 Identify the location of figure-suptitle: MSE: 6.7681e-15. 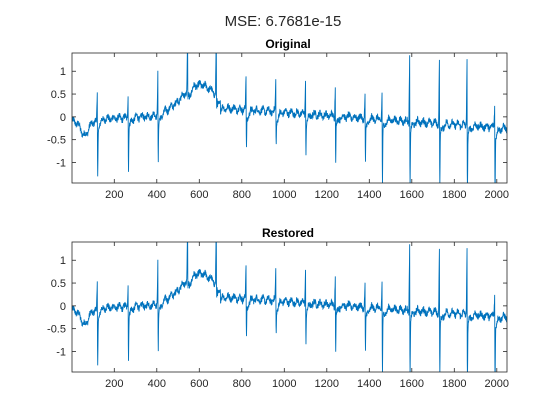
(283, 21).